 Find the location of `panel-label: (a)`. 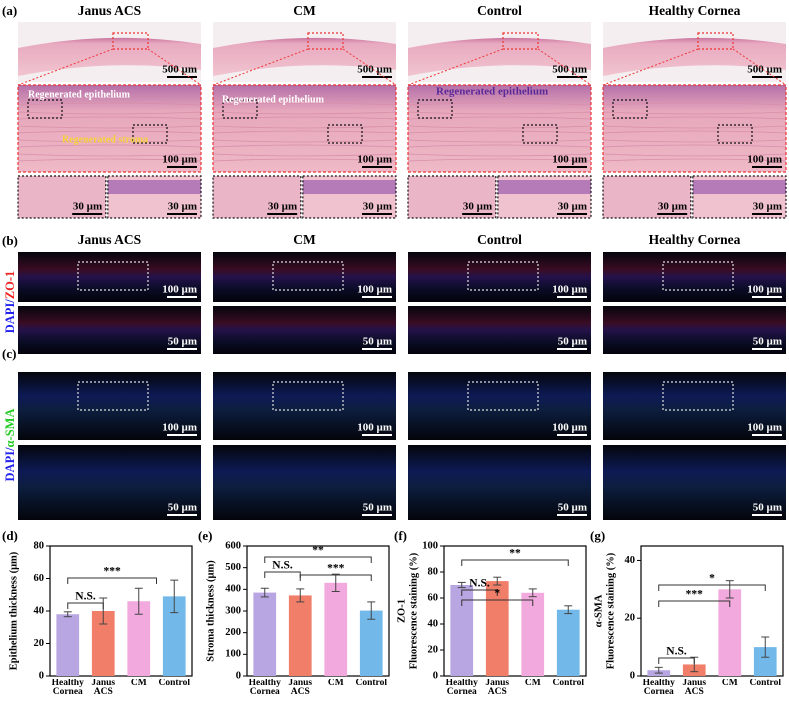

panel-label: (a) is located at coordinates (9, 10).